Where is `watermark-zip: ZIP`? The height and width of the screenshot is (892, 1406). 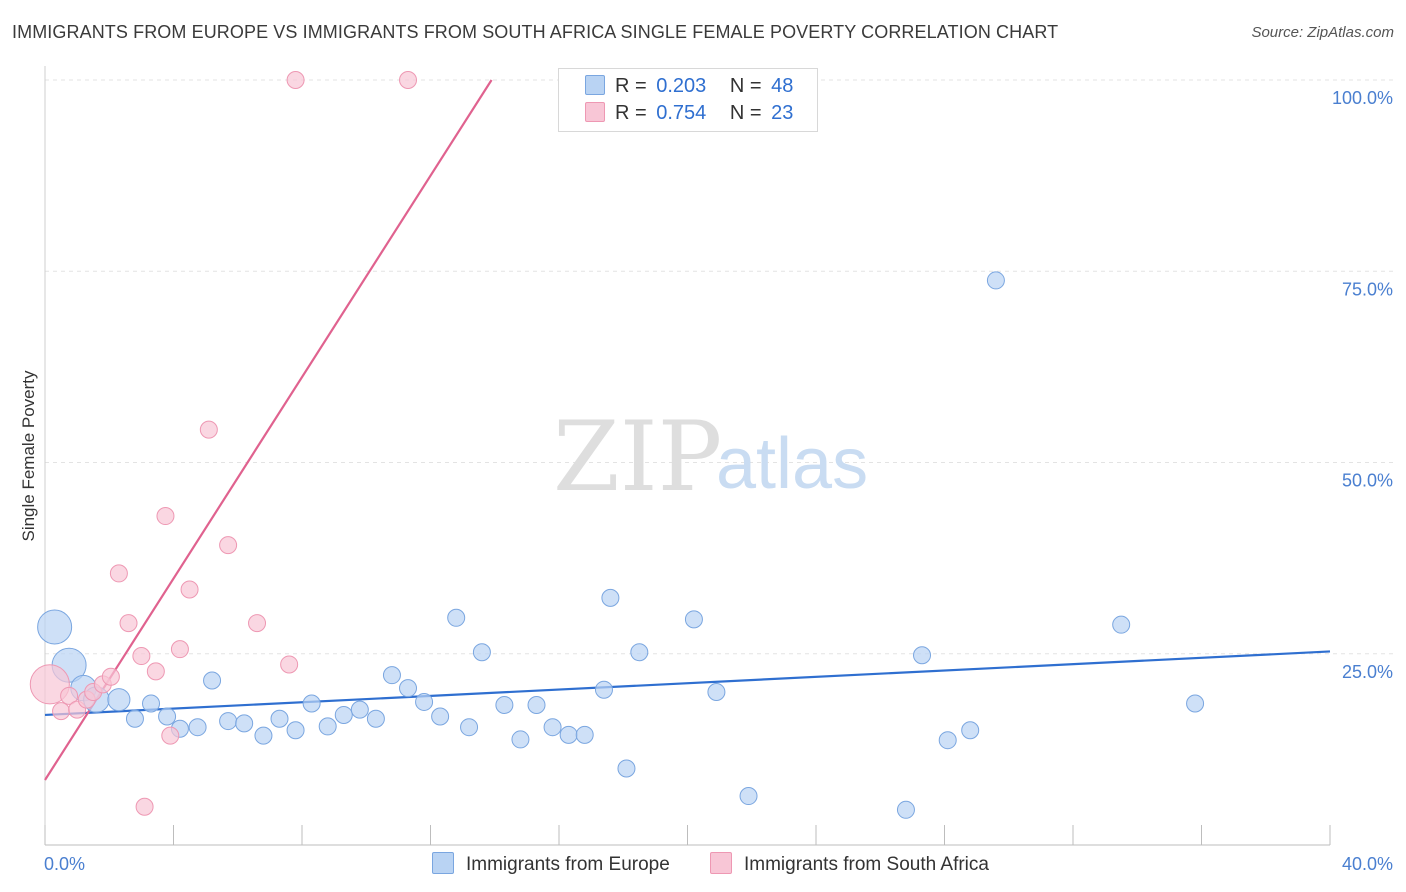 watermark-zip: ZIP is located at coordinates (637, 457).